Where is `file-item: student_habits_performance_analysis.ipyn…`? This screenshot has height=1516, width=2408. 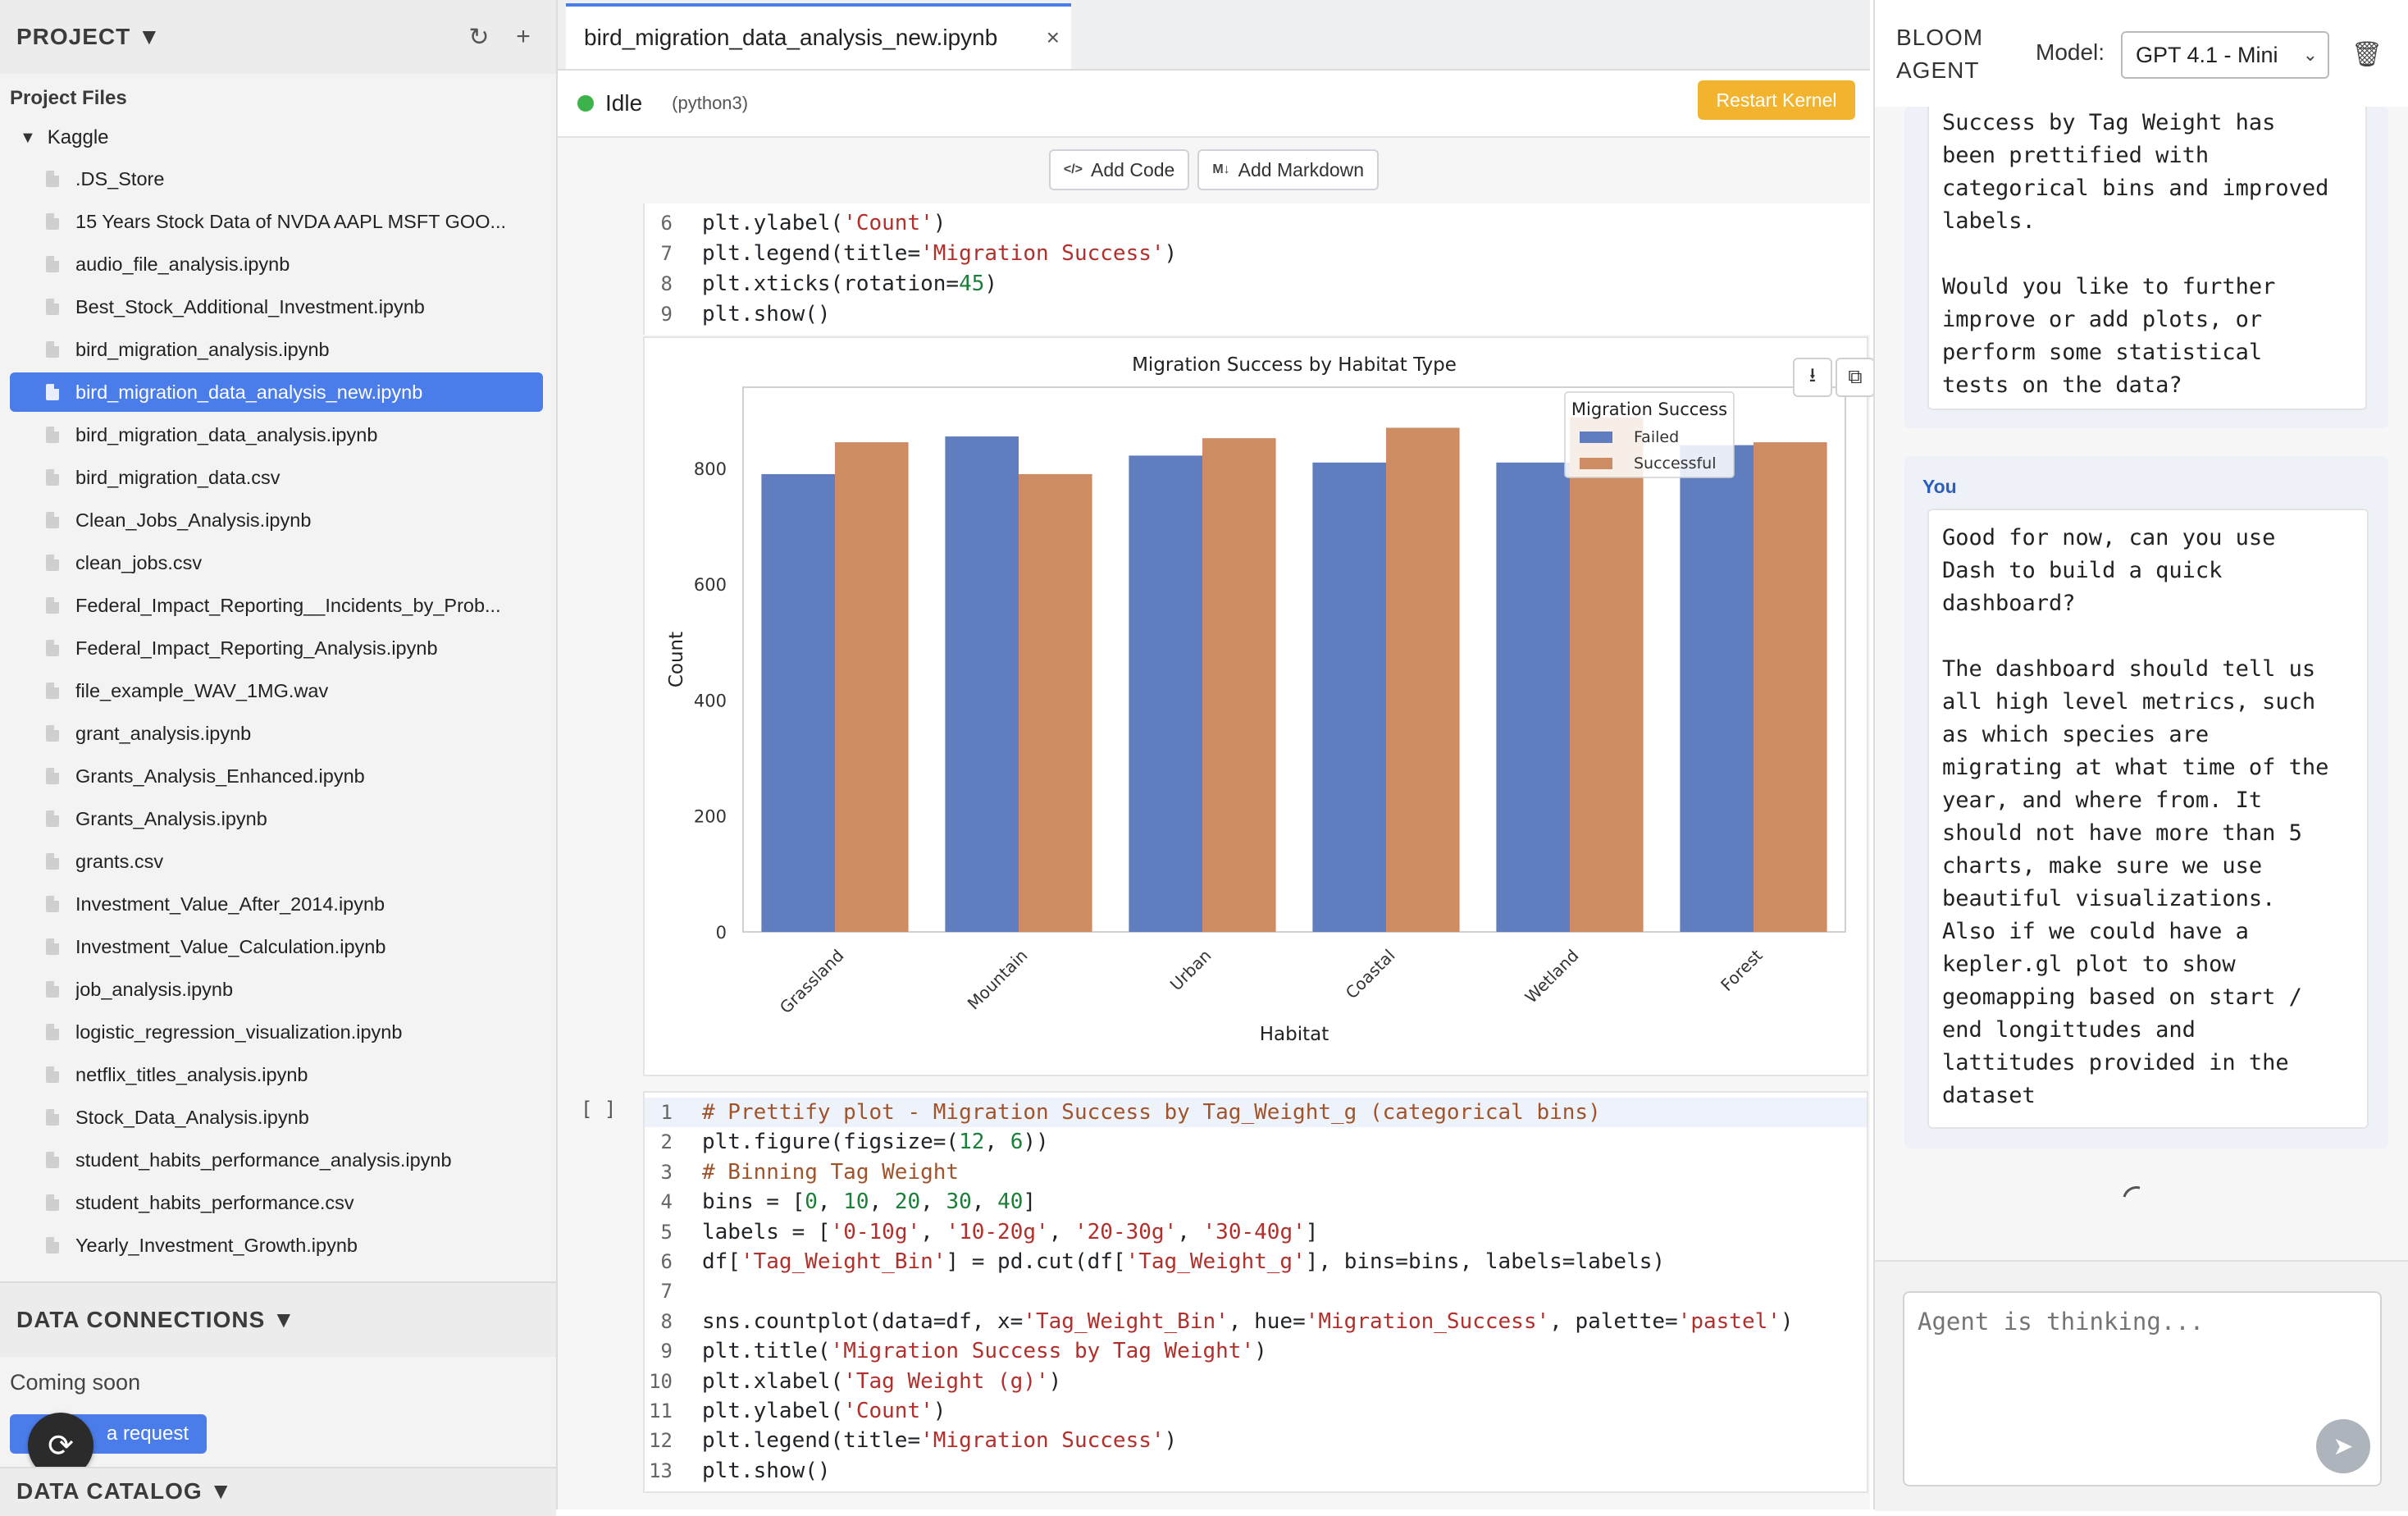 file-item: student_habits_performance_analysis.ipyn… is located at coordinates (276, 1160).